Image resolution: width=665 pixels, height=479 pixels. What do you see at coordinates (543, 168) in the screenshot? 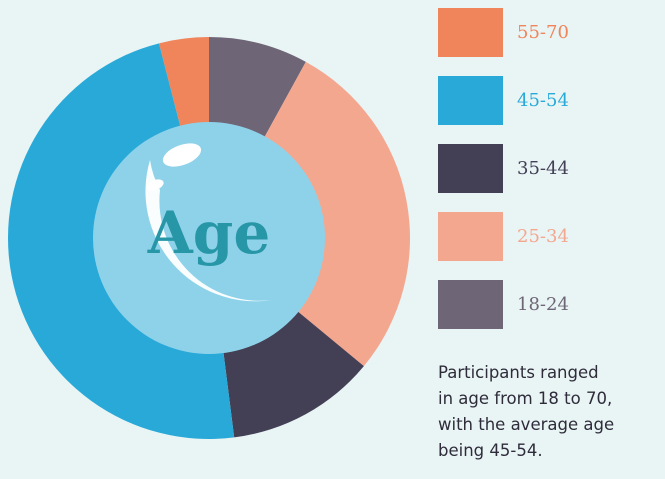
I see `legend-label: 35-44` at bounding box center [543, 168].